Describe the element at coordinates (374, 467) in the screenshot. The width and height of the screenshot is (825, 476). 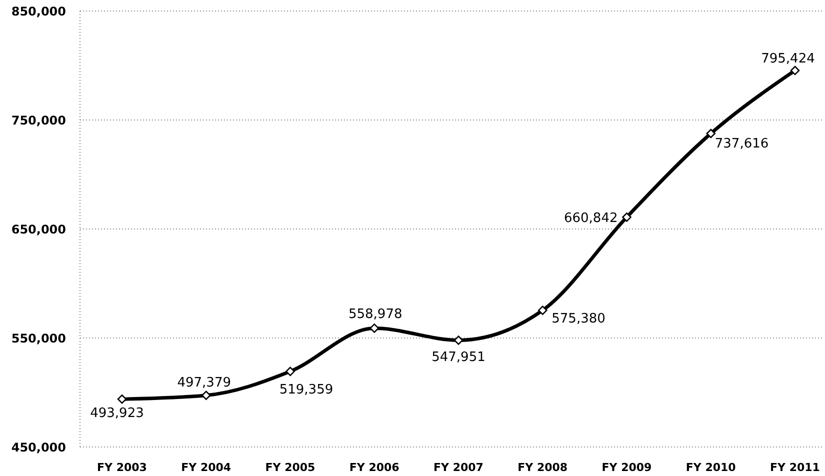
I see `x-tick-label: FY 2006` at that location.